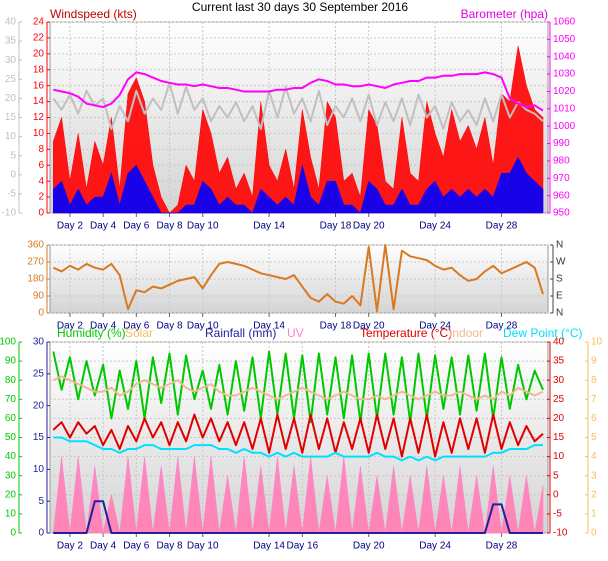 The image size is (608, 561). I want to click on chart-title: Current last 30 days 30 September 2016, so click(300, 7).